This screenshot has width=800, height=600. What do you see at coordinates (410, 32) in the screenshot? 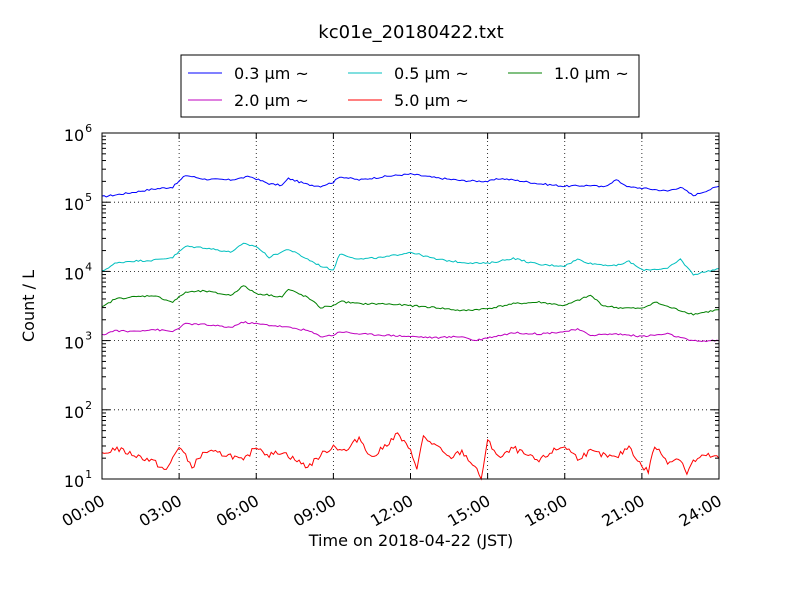
I see `chart-title: kc01e_20180422.txt` at bounding box center [410, 32].